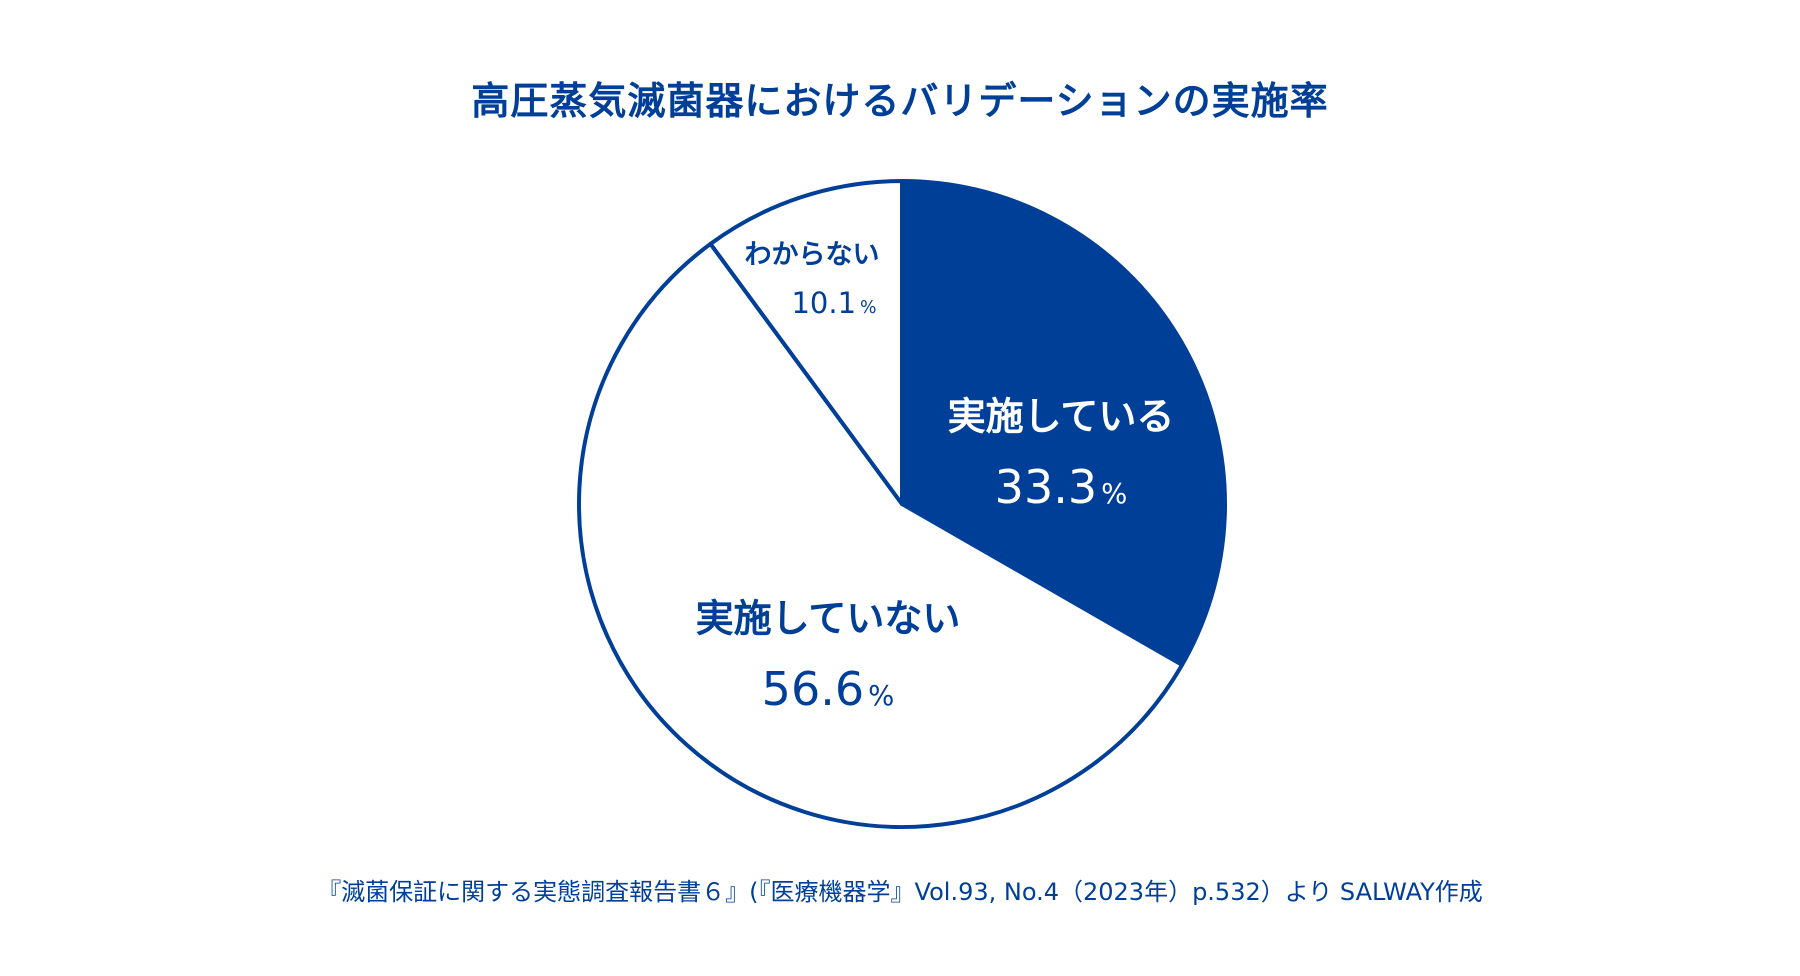 The height and width of the screenshot is (976, 1800). I want to click on slice-unknown, so click(806, 342).